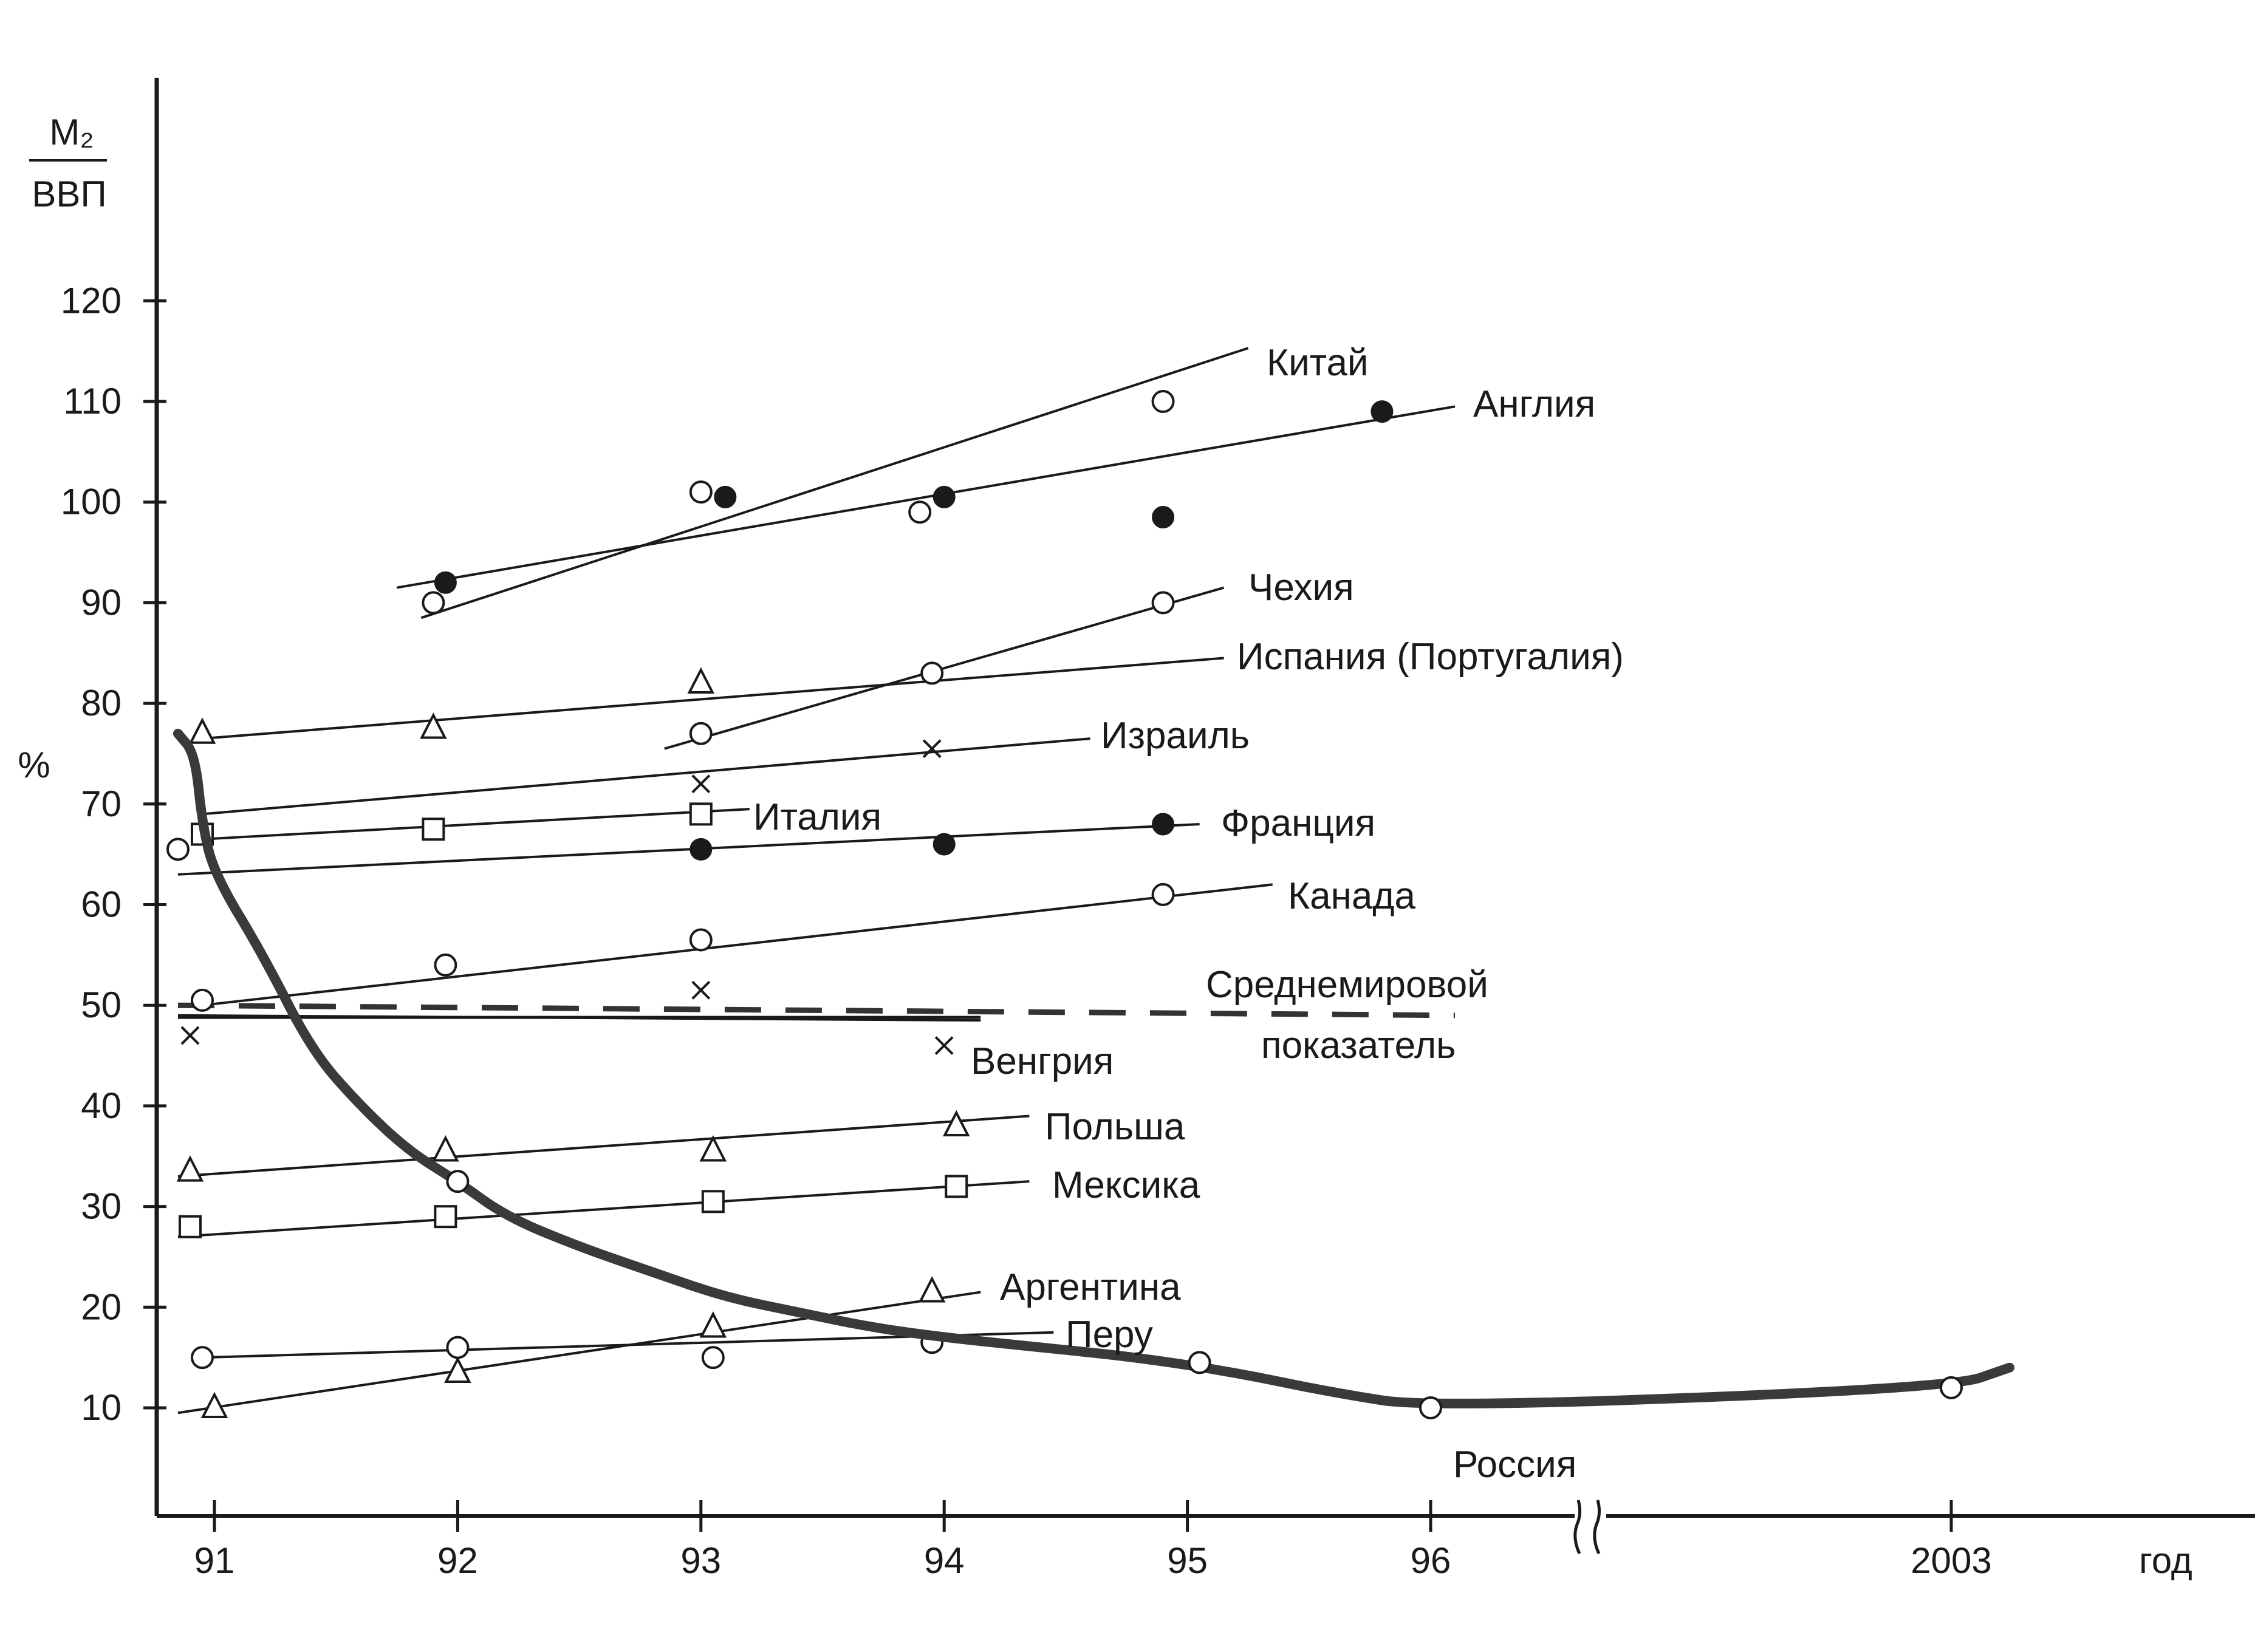 The height and width of the screenshot is (1652, 2255). What do you see at coordinates (1318, 363) in the screenshot?
I see `label-china: Китай` at bounding box center [1318, 363].